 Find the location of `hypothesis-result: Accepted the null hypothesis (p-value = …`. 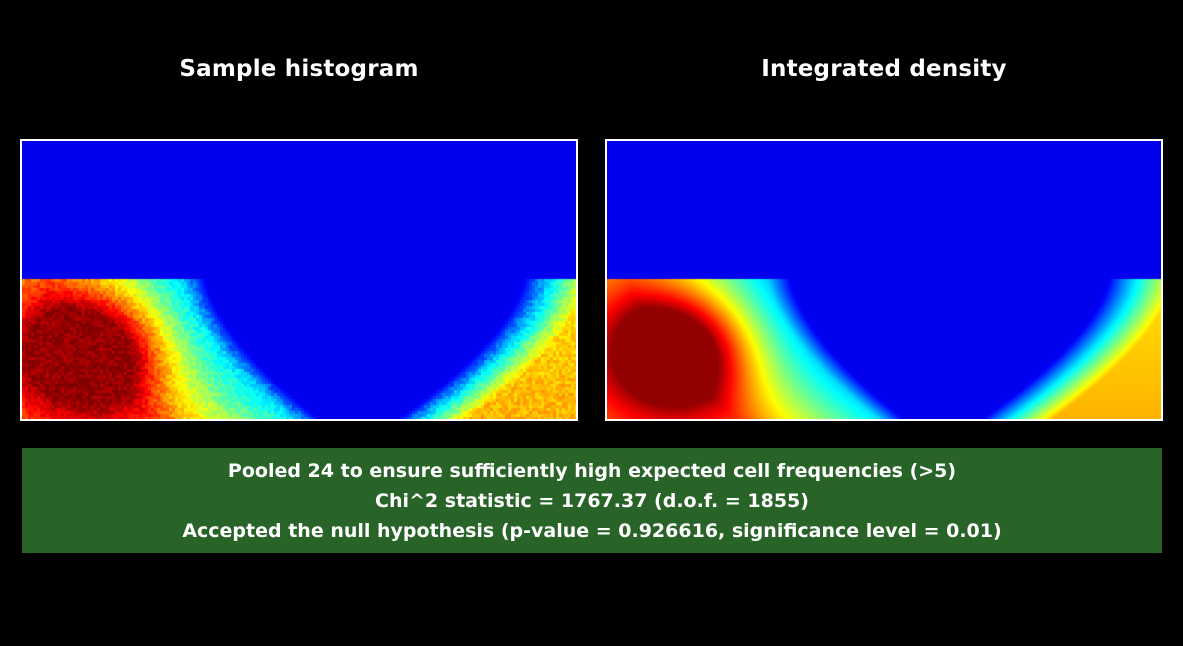

hypothesis-result: Accepted the null hypothesis (p-value = … is located at coordinates (592, 530).